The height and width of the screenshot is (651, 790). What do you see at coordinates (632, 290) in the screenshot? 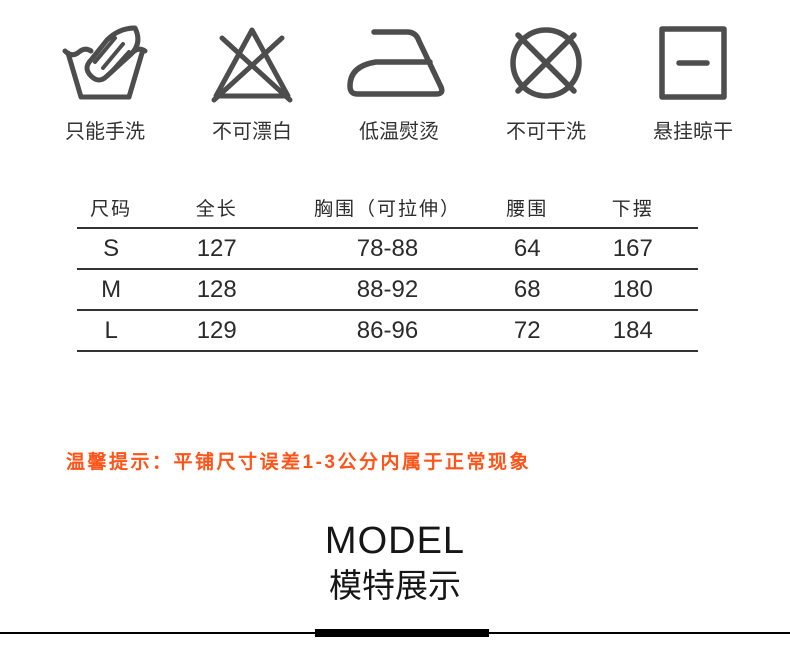
I see `cell-hem: 180` at bounding box center [632, 290].